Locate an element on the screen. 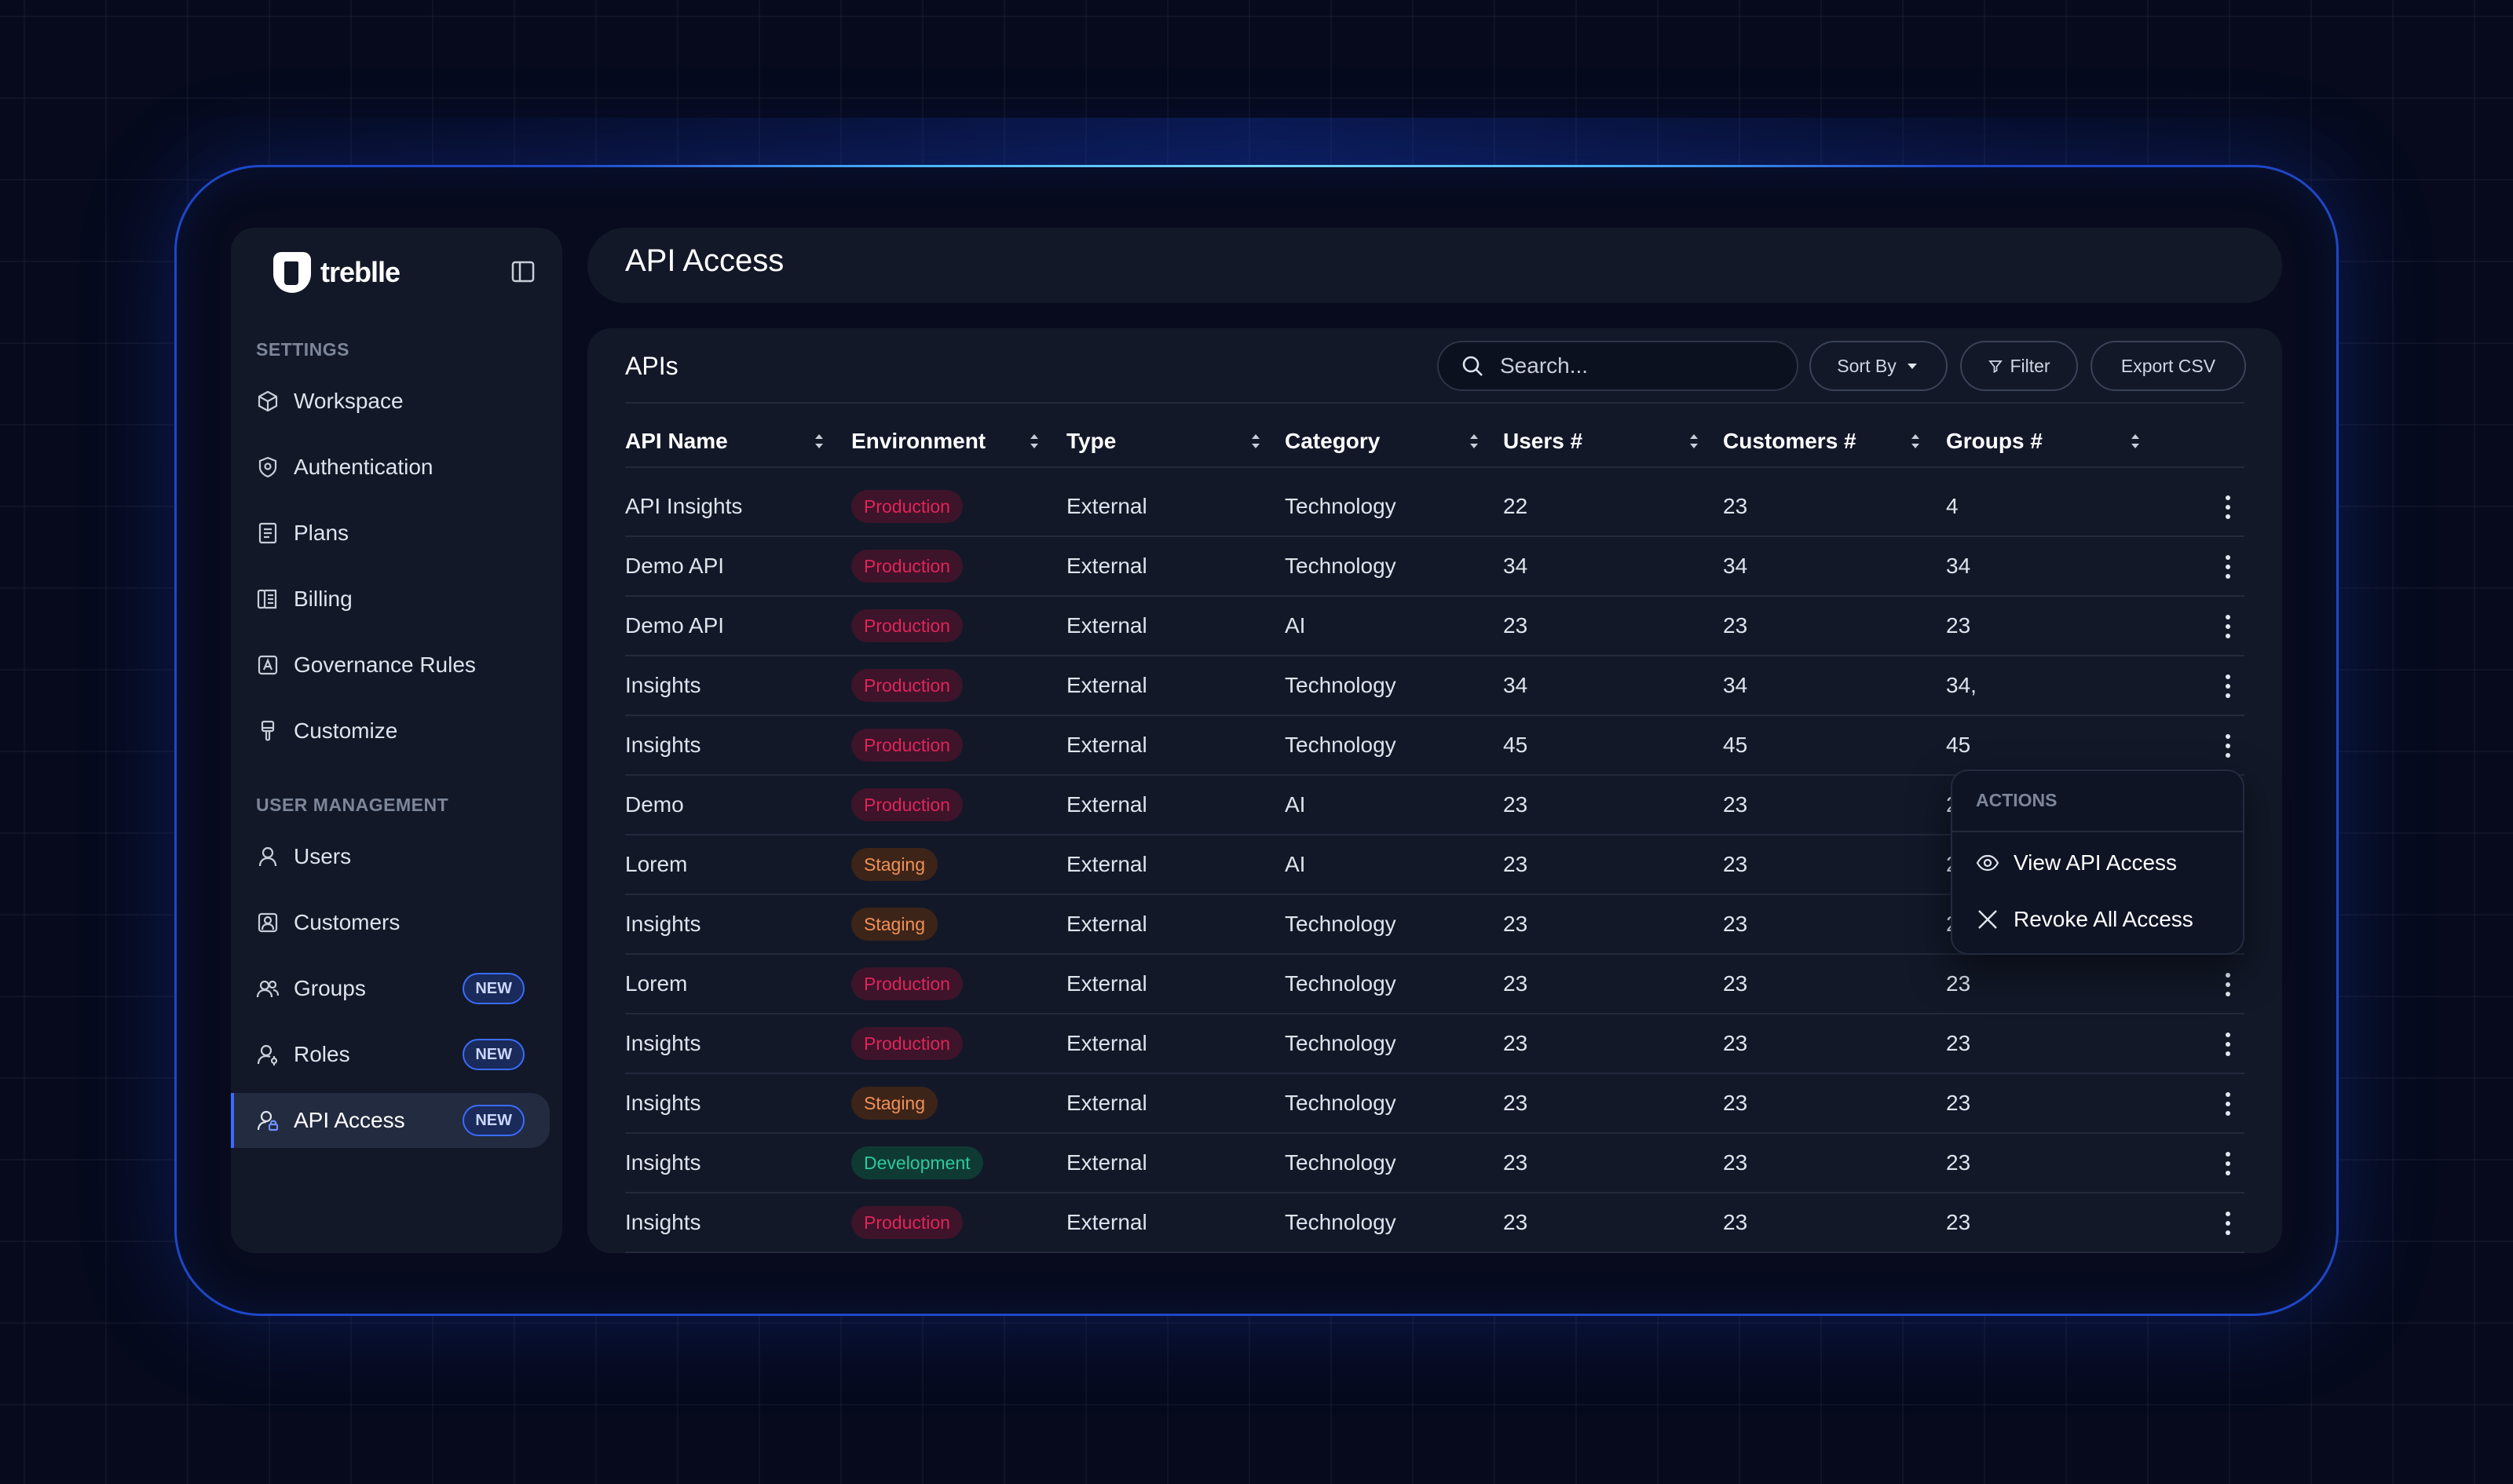  new-badge: NEW is located at coordinates (494, 989).